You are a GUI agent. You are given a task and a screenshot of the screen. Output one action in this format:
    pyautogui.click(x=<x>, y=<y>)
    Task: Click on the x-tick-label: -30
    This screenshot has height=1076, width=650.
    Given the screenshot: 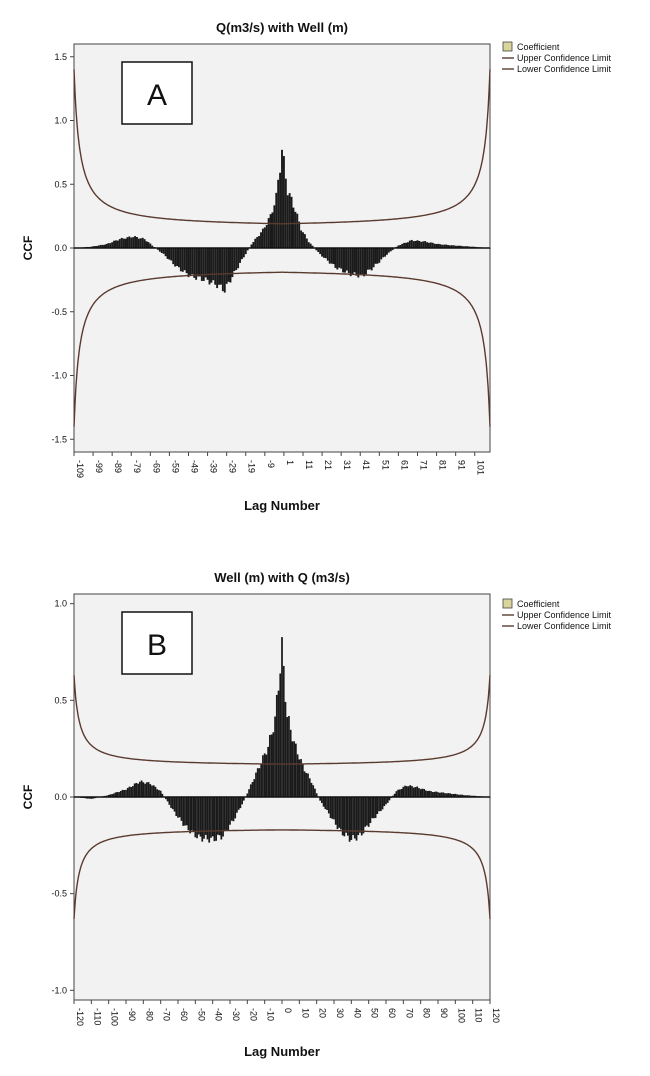 What is the action you would take?
    pyautogui.click(x=236, y=1014)
    